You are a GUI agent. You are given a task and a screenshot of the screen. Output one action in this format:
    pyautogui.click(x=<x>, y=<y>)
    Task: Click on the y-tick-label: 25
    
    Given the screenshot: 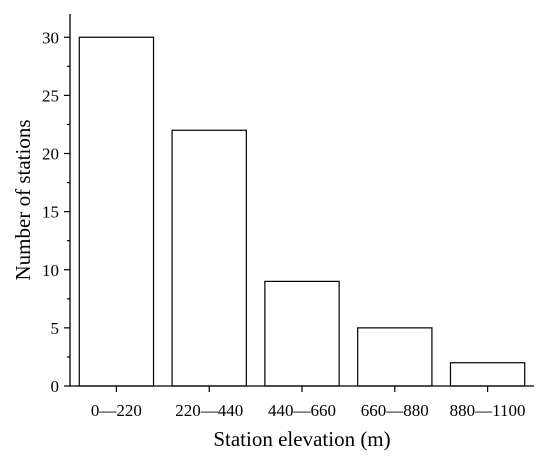 What is the action you would take?
    pyautogui.click(x=50, y=95)
    